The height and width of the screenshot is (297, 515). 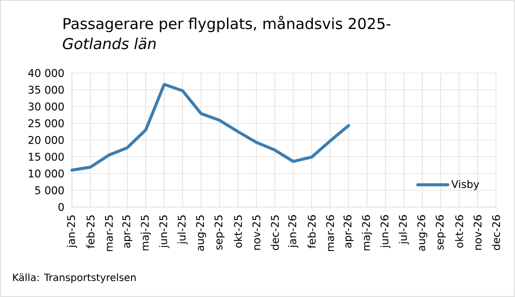 I want to click on legend-label: Visby, so click(x=465, y=185).